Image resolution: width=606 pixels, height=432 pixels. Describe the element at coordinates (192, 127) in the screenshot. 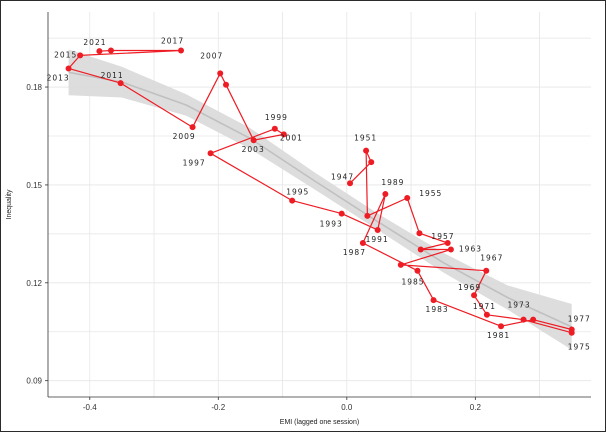

I see `point-2009` at that location.